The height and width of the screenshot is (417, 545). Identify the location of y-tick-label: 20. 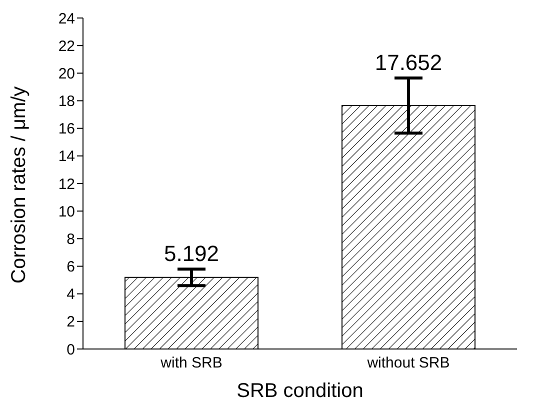
(66, 73).